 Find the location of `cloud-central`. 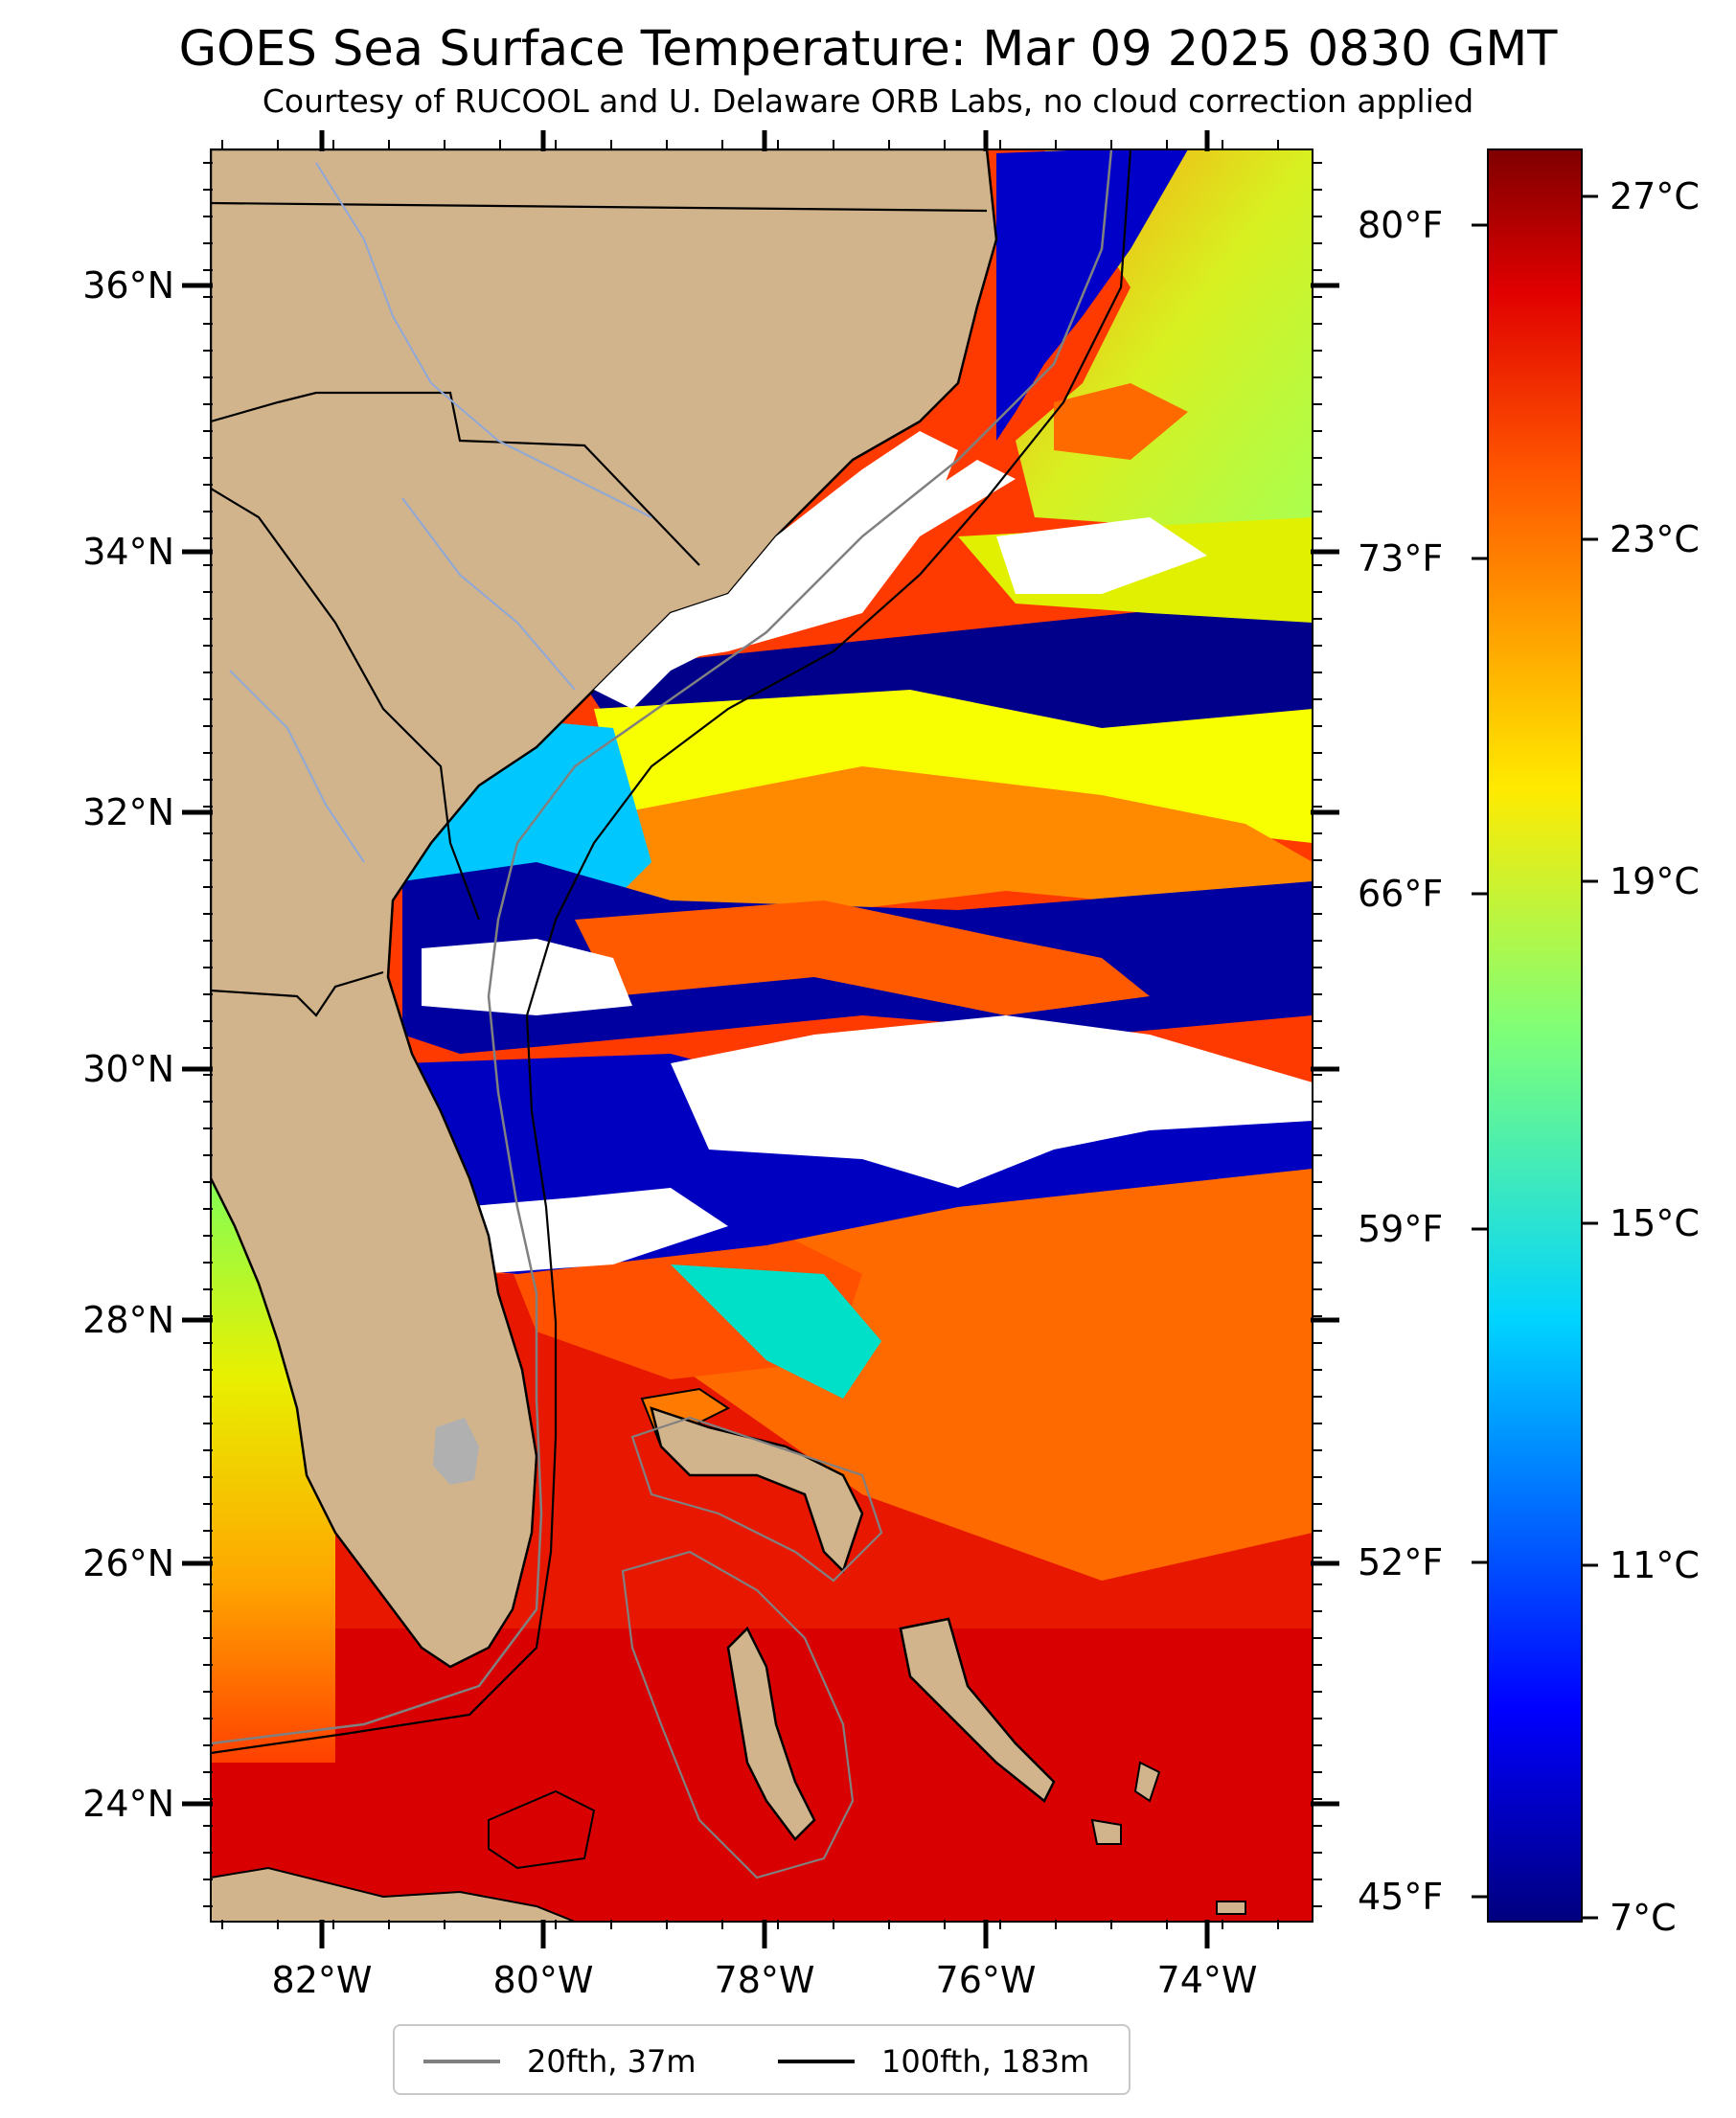

cloud-central is located at coordinates (992, 1101).